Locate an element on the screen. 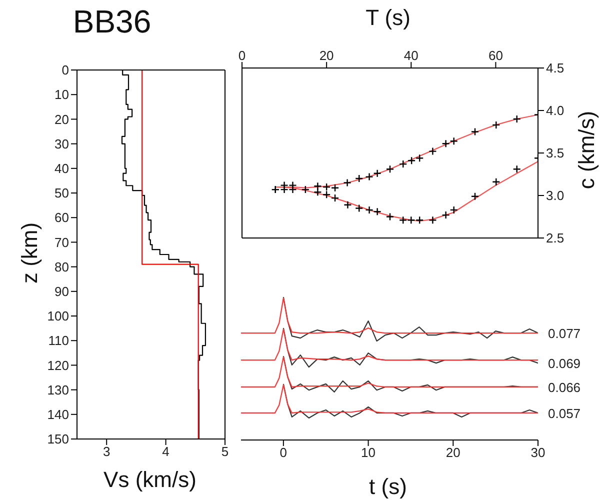 This screenshot has height=504, width=605. y-tick-label: 110 is located at coordinates (58, 340).